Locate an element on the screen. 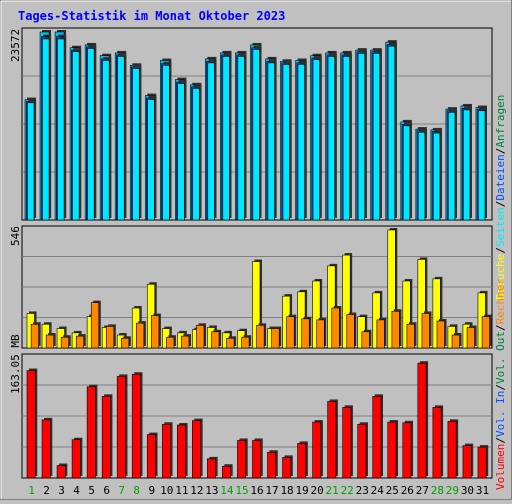  legend-sep-6: / is located at coordinates (500, 327).